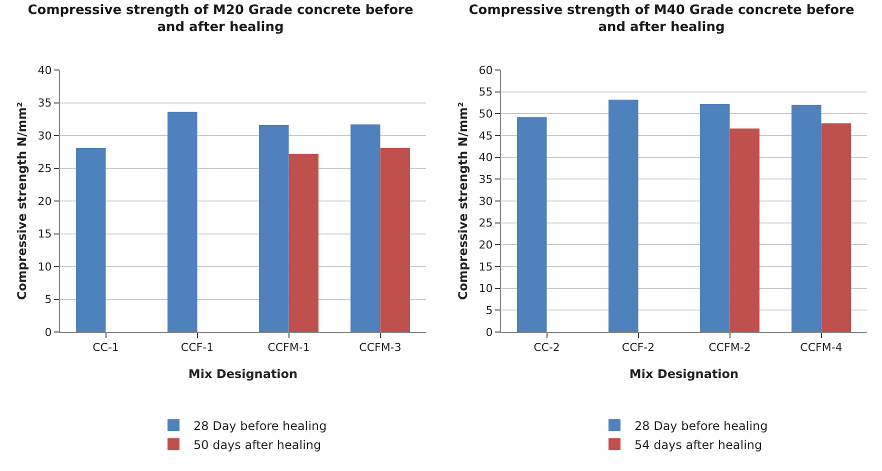 Image resolution: width=882 pixels, height=471 pixels. What do you see at coordinates (698, 445) in the screenshot?
I see `legend-label: 54 days after healing` at bounding box center [698, 445].